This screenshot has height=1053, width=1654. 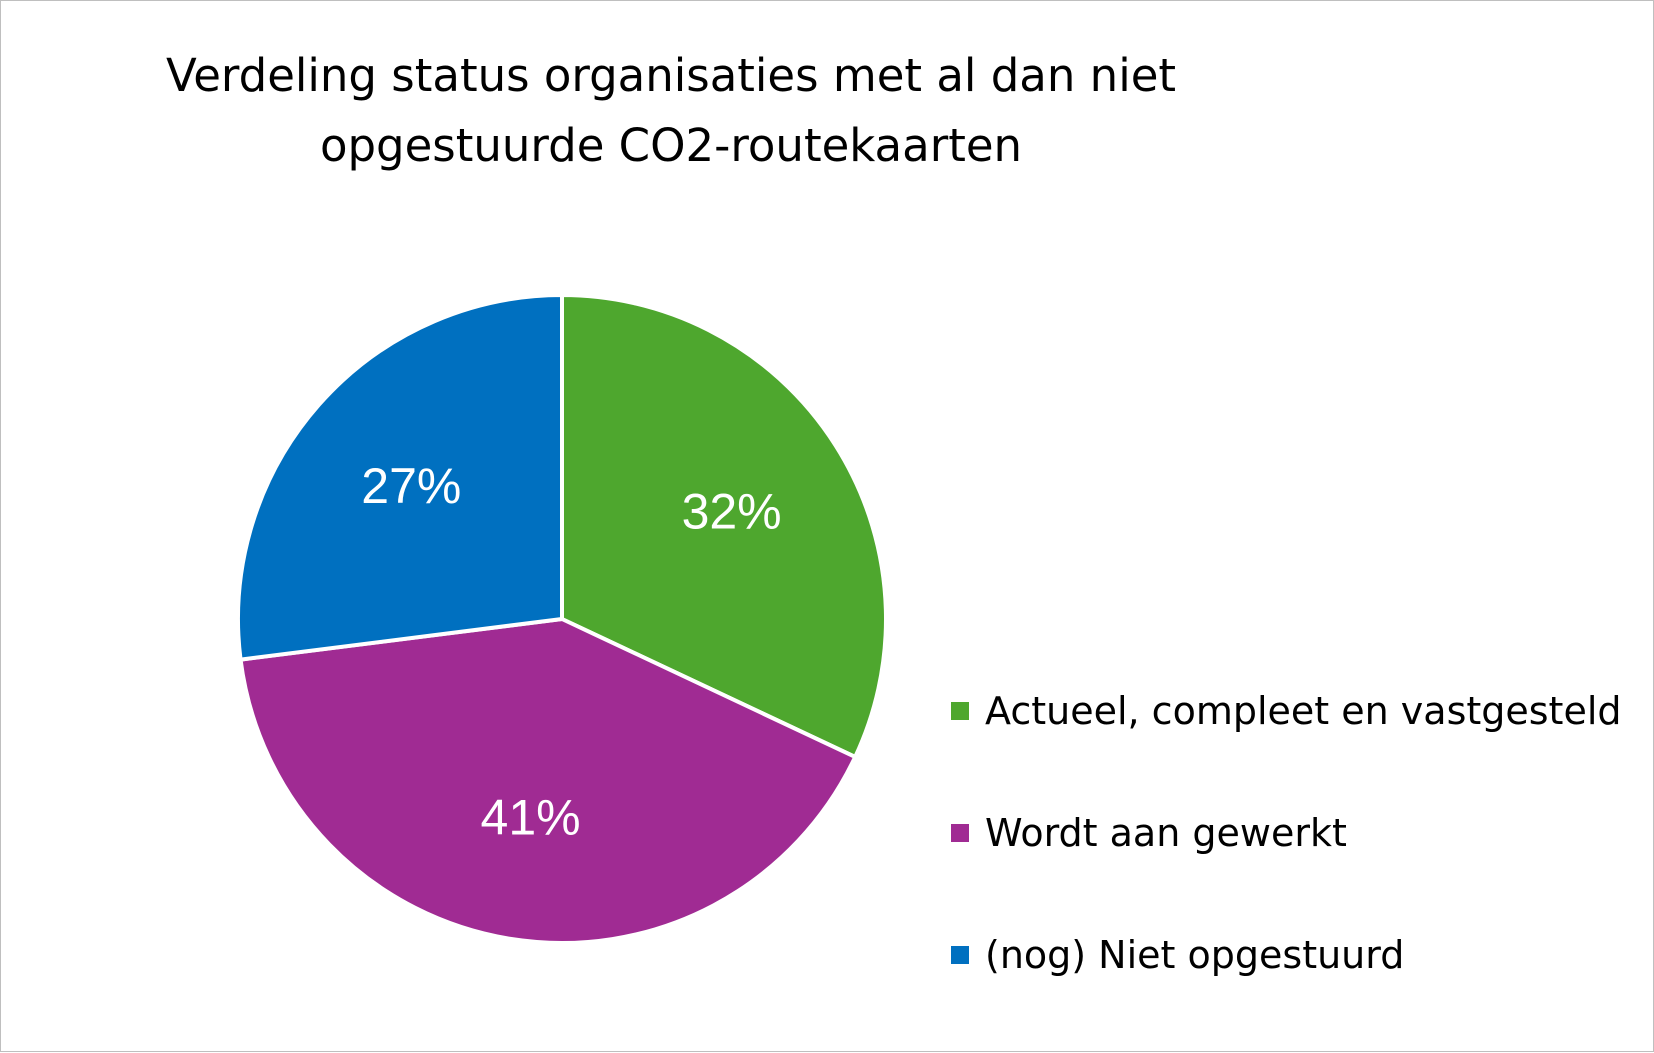 What do you see at coordinates (411, 486) in the screenshot?
I see `data-label-niet-opgestuurd: 27%` at bounding box center [411, 486].